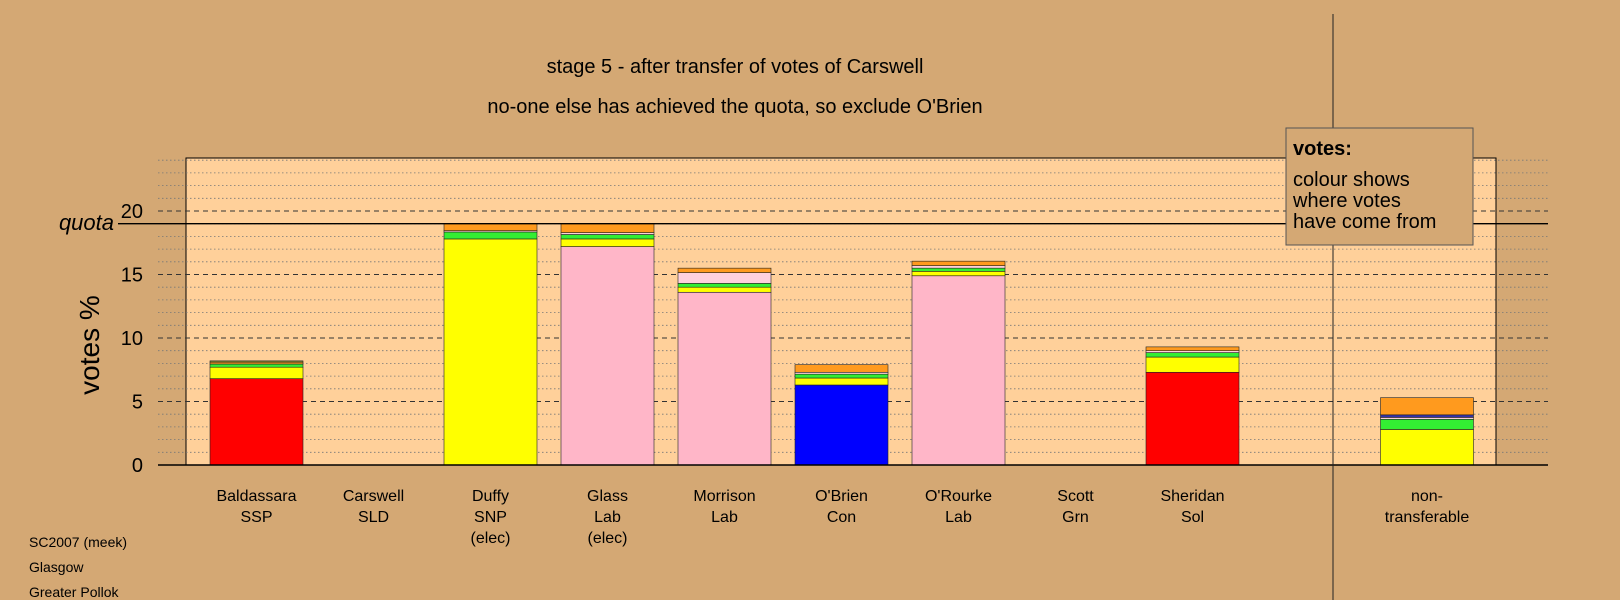 The image size is (1620, 600). I want to click on bar-obrien, so click(841, 415).